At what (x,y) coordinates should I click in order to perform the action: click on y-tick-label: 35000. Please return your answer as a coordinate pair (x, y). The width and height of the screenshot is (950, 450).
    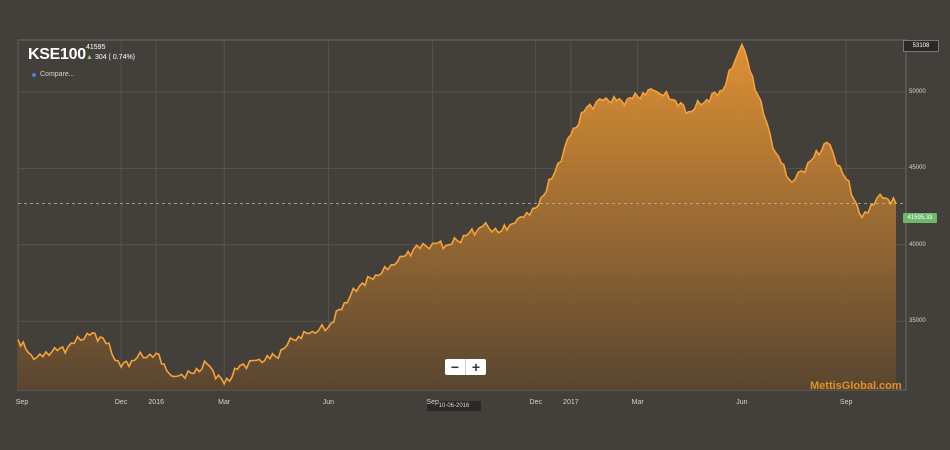
    Looking at the image, I should click on (917, 321).